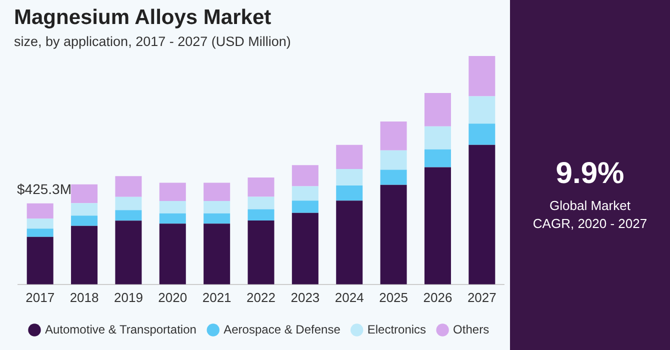  Describe the element at coordinates (396, 329) in the screenshot. I see `legend-label: Electronics` at that location.